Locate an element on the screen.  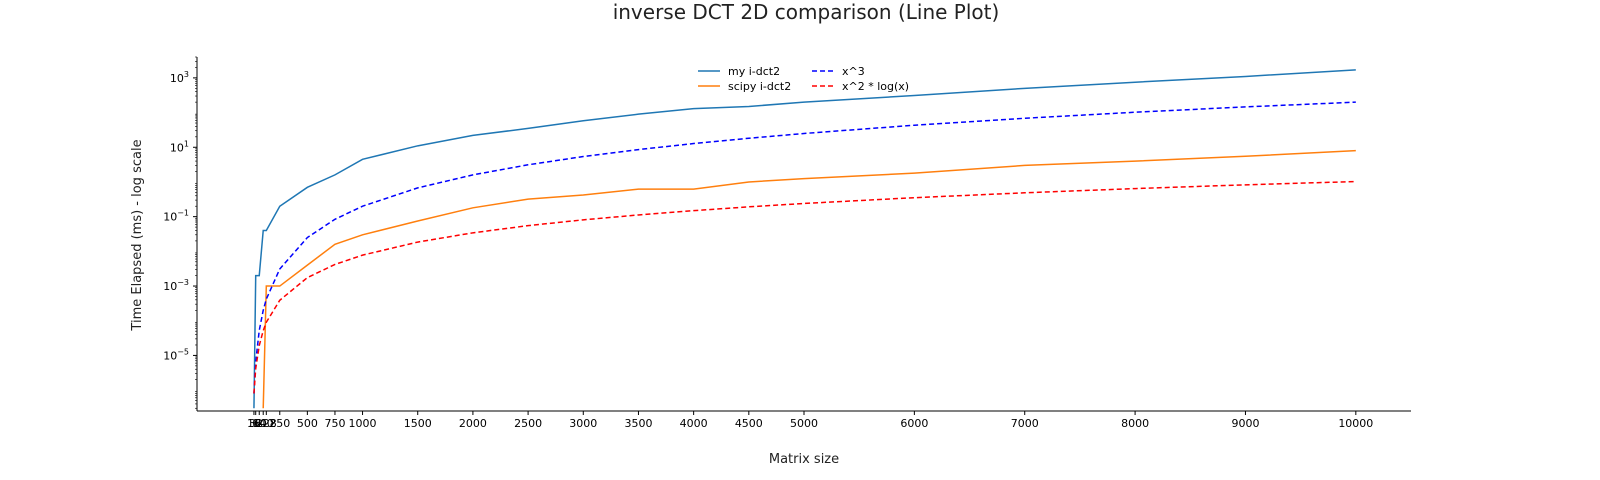
x-tick-label: 7000 is located at coordinates (1025, 423).